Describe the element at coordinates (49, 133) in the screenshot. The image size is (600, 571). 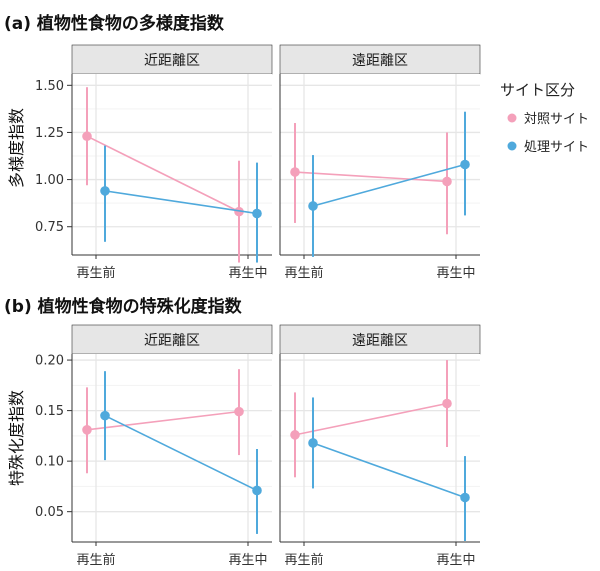
I see `y-tick-label: 1.25` at that location.